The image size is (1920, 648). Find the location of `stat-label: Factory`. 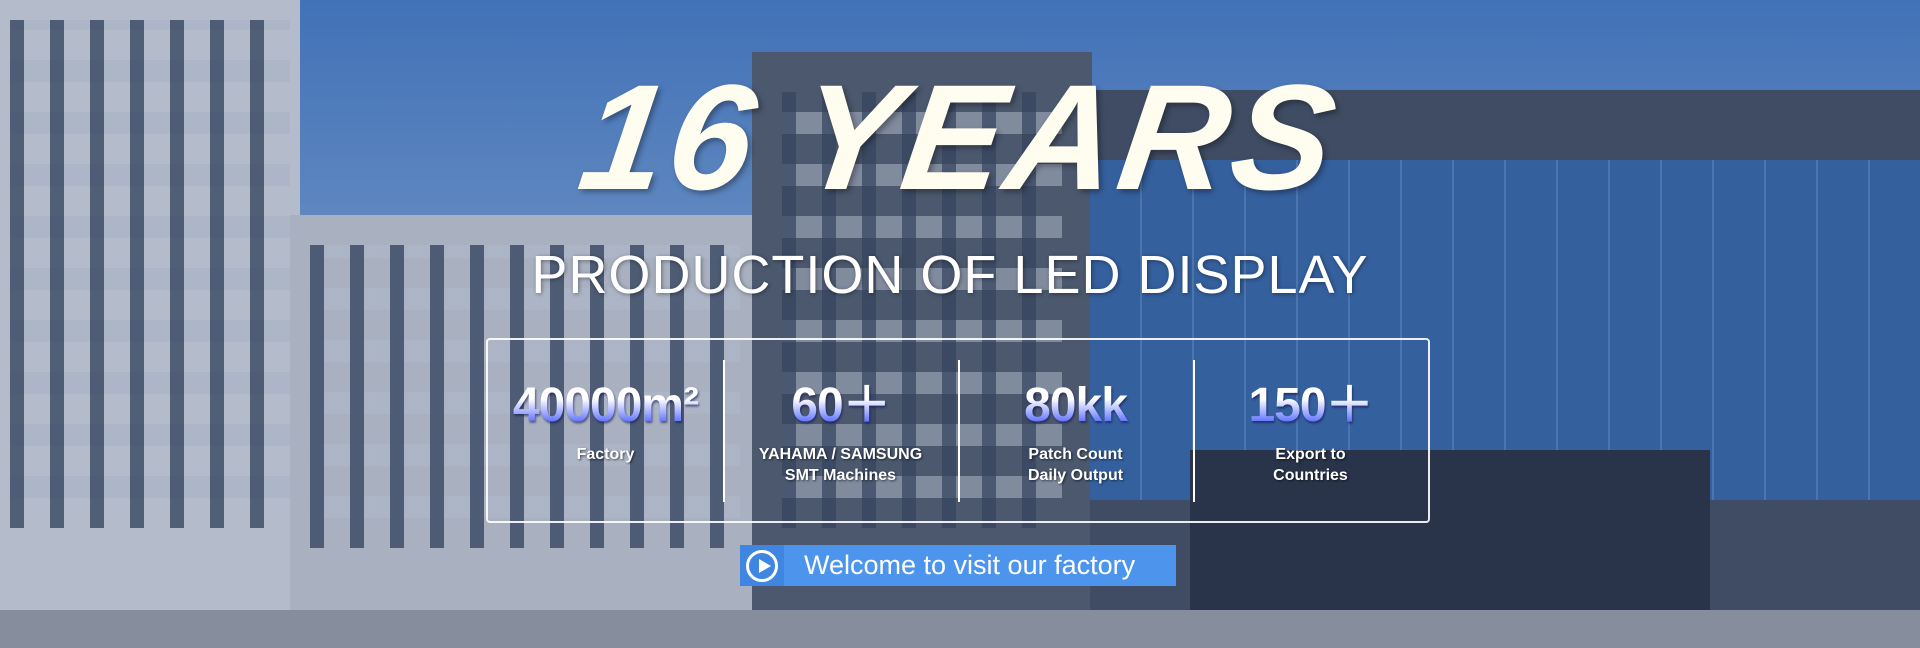

stat-label: Factory is located at coordinates (605, 454).